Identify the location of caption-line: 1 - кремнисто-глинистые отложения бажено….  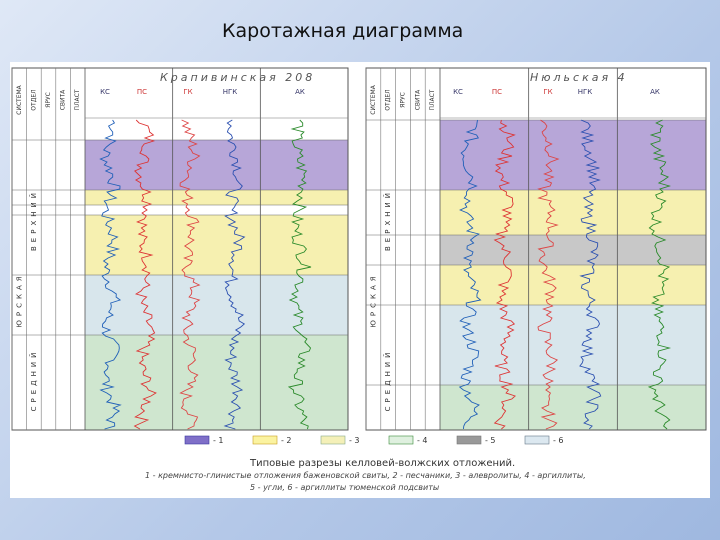
(365, 475).